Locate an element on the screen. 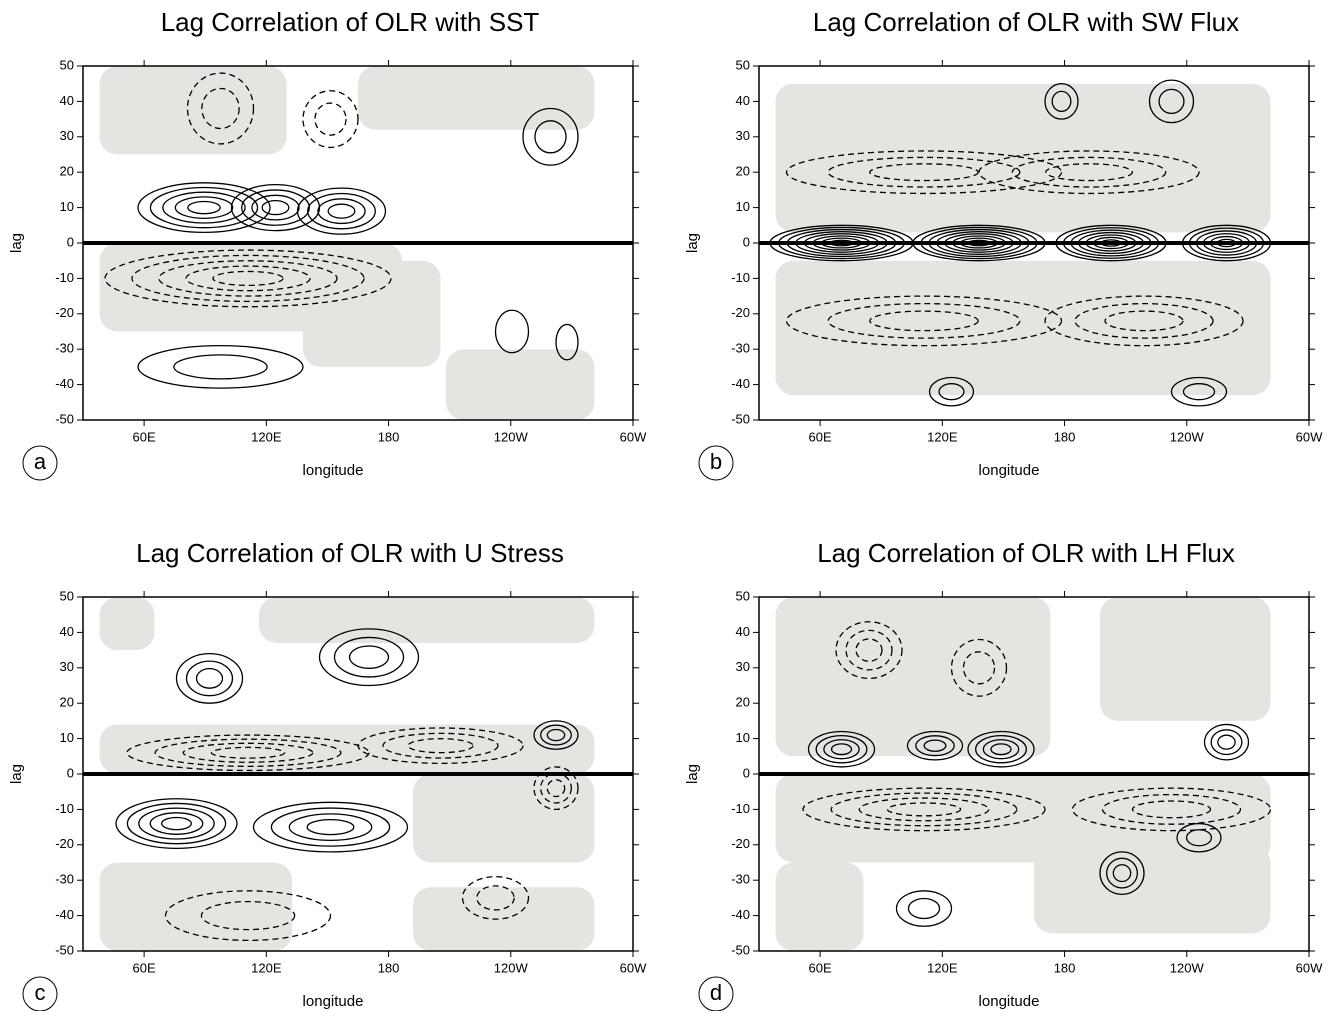 Image resolution: width=1336 pixels, height=1016 pixels. chart-title: Lag Correlation of OLR with U Stress is located at coordinates (350, 553).